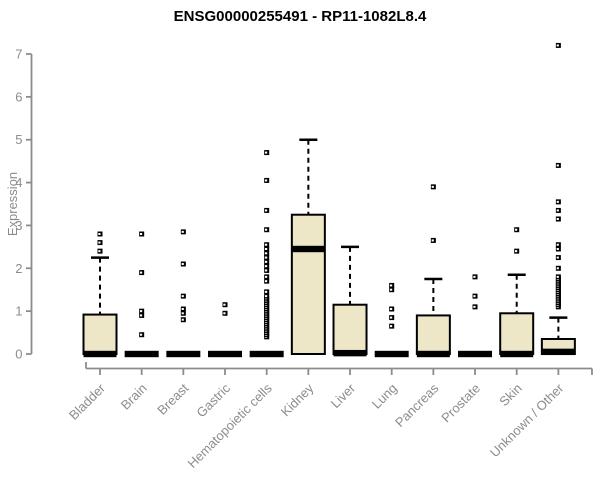  Describe the element at coordinates (417, 405) in the screenshot. I see `x-category-label: Pancreas` at that location.